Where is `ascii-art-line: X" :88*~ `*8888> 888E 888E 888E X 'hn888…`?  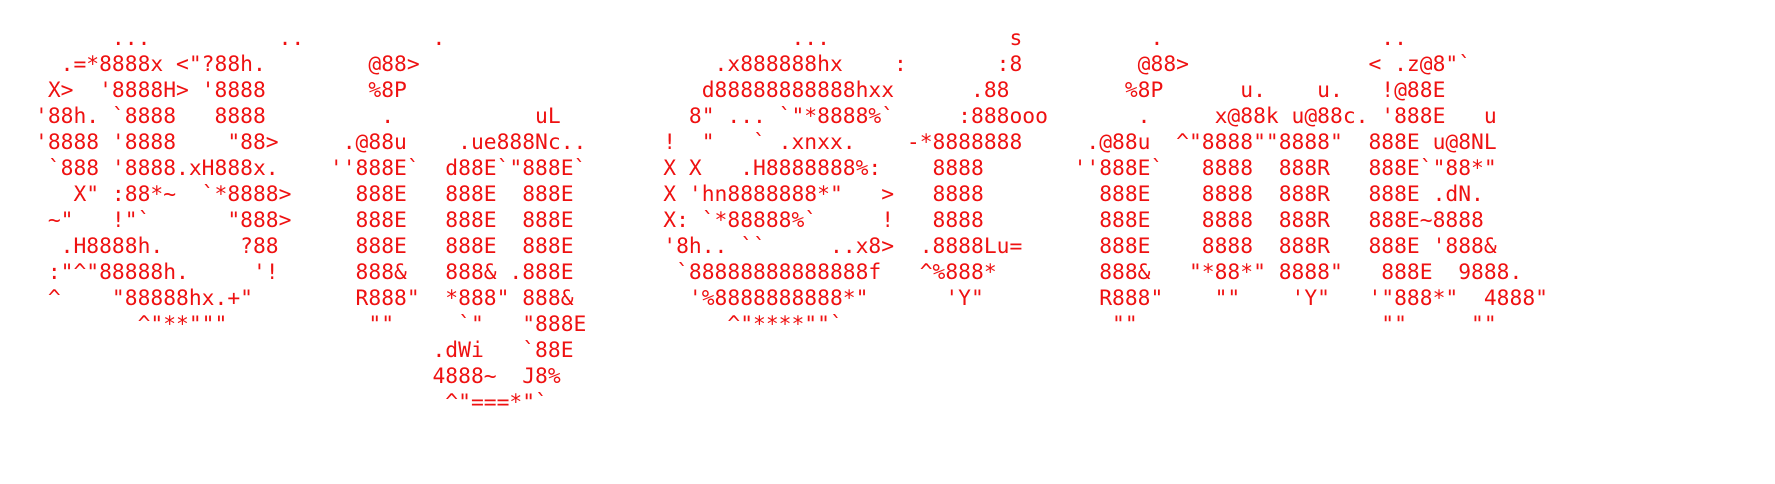
ascii-art-line: X" :88*~ `*8888> 888E 888E 888E X 'hn888… is located at coordinates (759, 194).